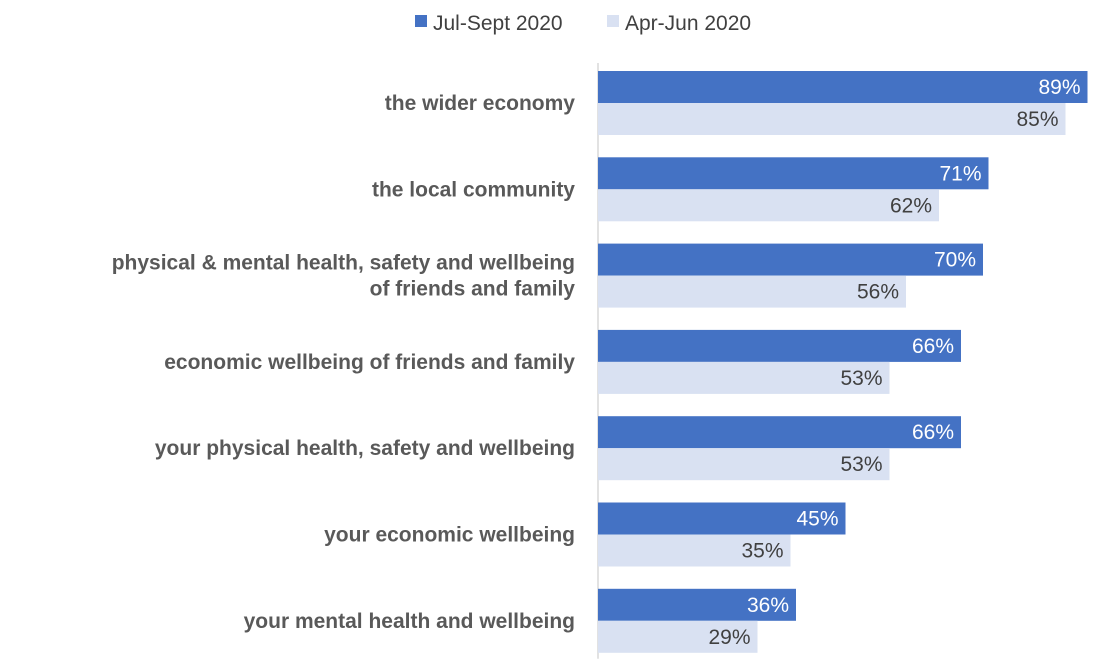  Describe the element at coordinates (449, 535) in the screenshot. I see `category-label: your economic wellbeing` at that location.